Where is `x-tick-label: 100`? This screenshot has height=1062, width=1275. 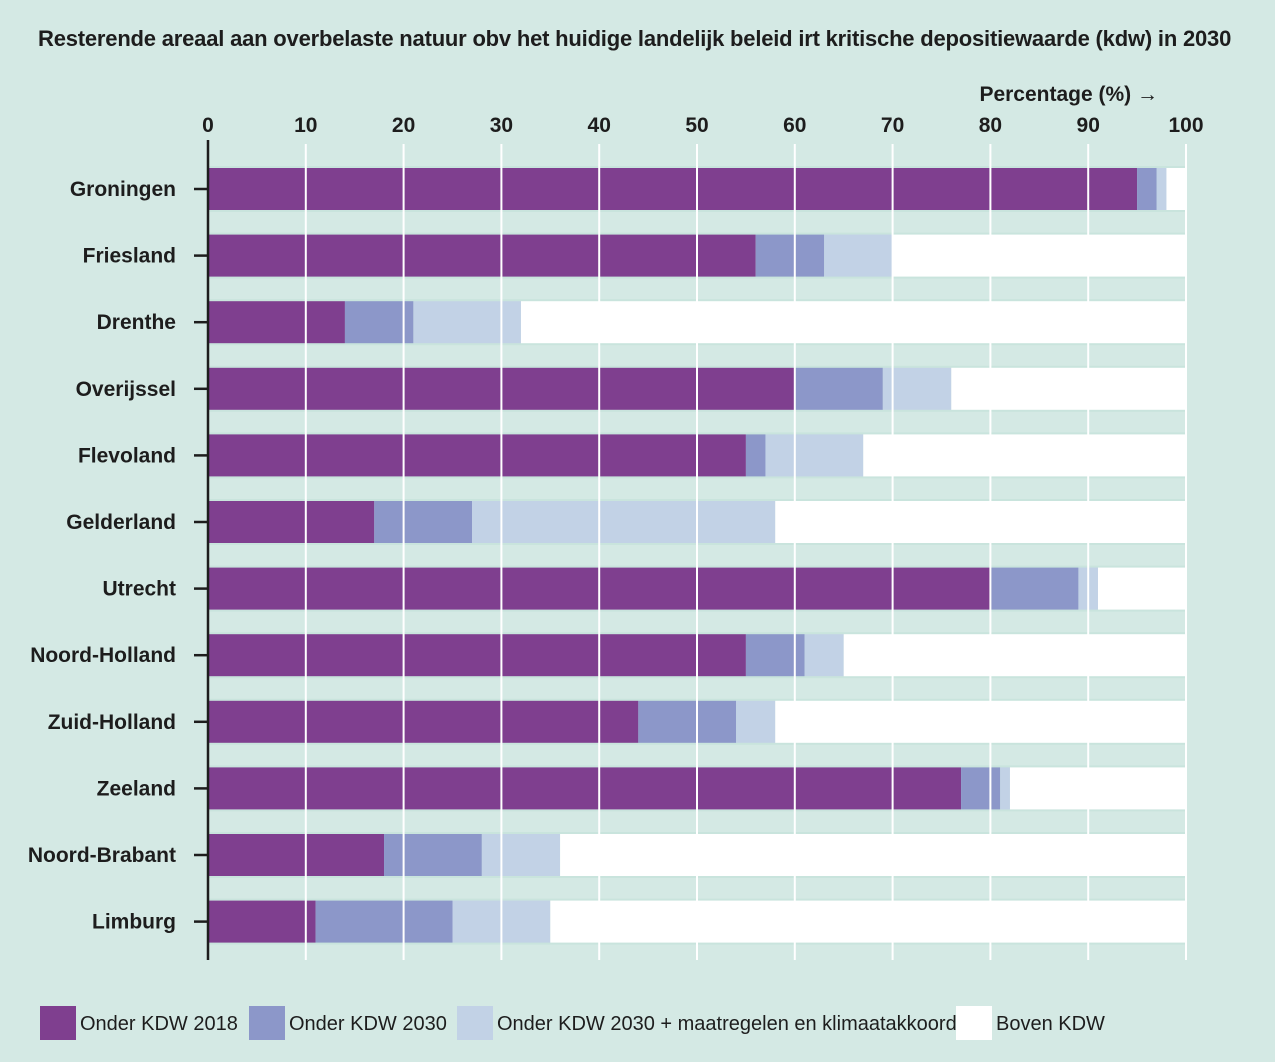 x-tick-label: 100 is located at coordinates (1185, 125).